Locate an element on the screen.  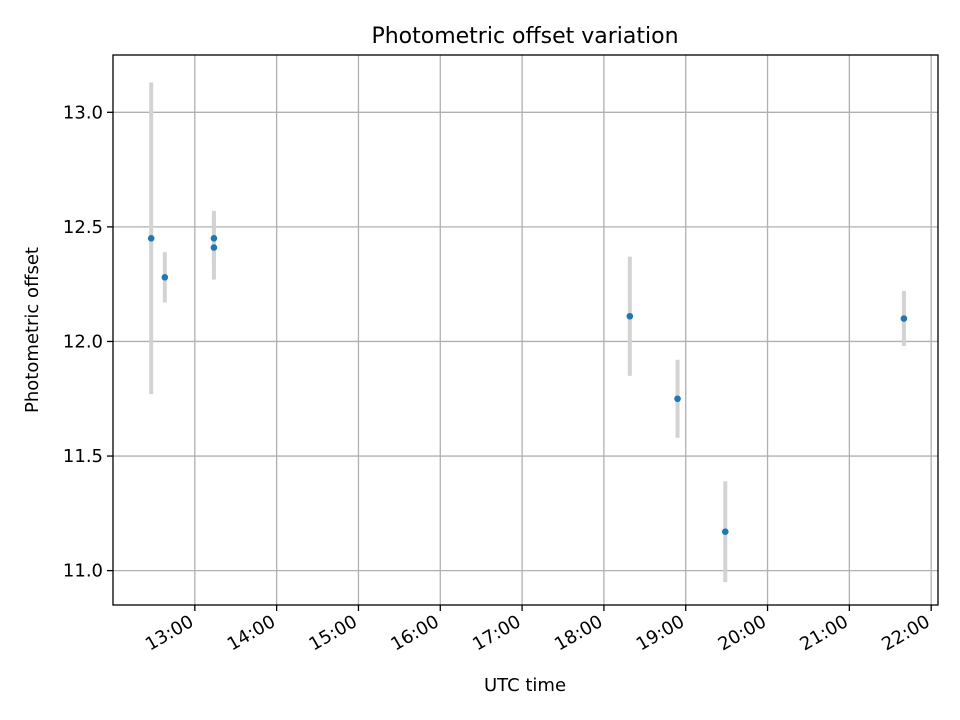
y-axis-label: Photometric offset is located at coordinates (32, 330).